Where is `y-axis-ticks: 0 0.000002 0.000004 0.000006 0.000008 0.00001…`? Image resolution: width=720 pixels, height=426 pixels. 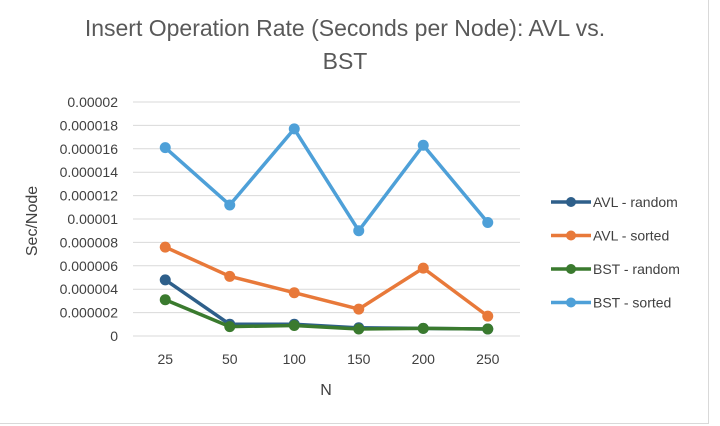 y-axis-ticks: 0 0.000002 0.000004 0.000006 0.000008 0.00001… is located at coordinates (89, 219).